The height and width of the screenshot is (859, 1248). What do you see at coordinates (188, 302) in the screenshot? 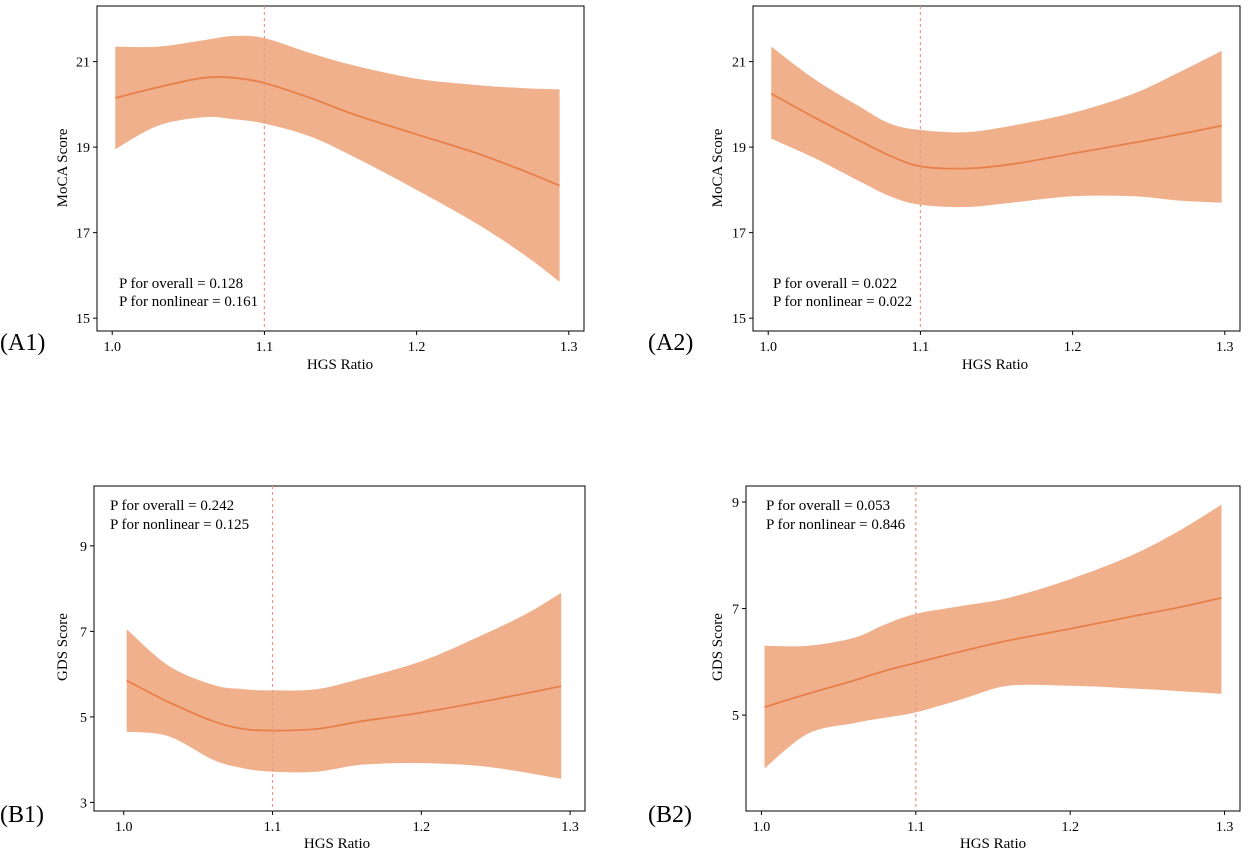
I see `annotation-line-2: P for nonlinear = 0.161` at bounding box center [188, 302].